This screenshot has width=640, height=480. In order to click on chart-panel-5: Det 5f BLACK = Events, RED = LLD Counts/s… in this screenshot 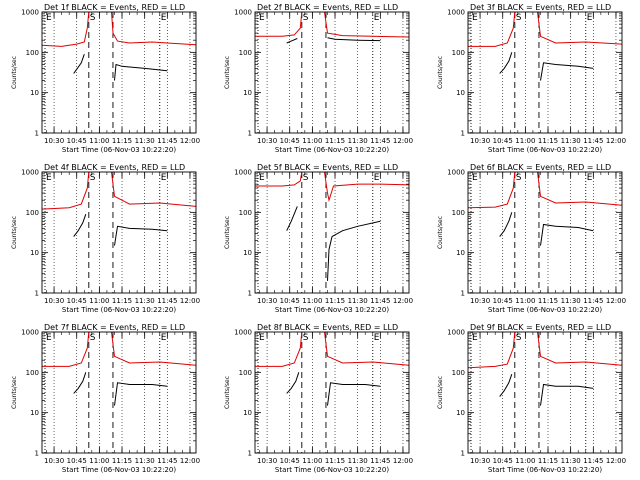, I will do `click(318, 238)`.